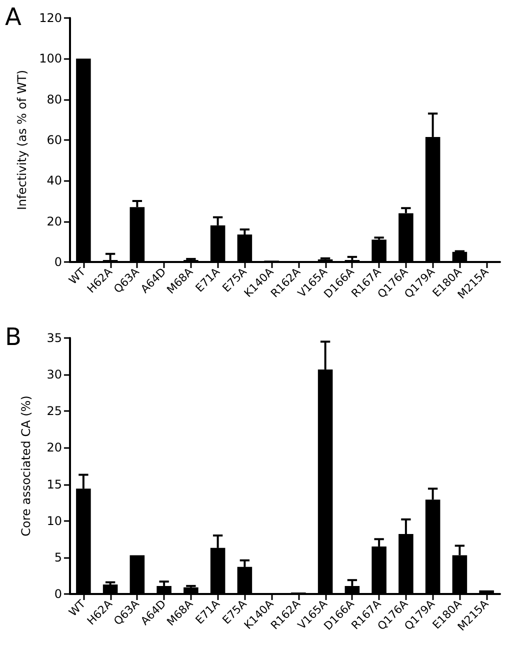 Image resolution: width=508 pixels, height=652 pixels. What do you see at coordinates (13, 337) in the screenshot?
I see `chart-title: B` at bounding box center [13, 337].